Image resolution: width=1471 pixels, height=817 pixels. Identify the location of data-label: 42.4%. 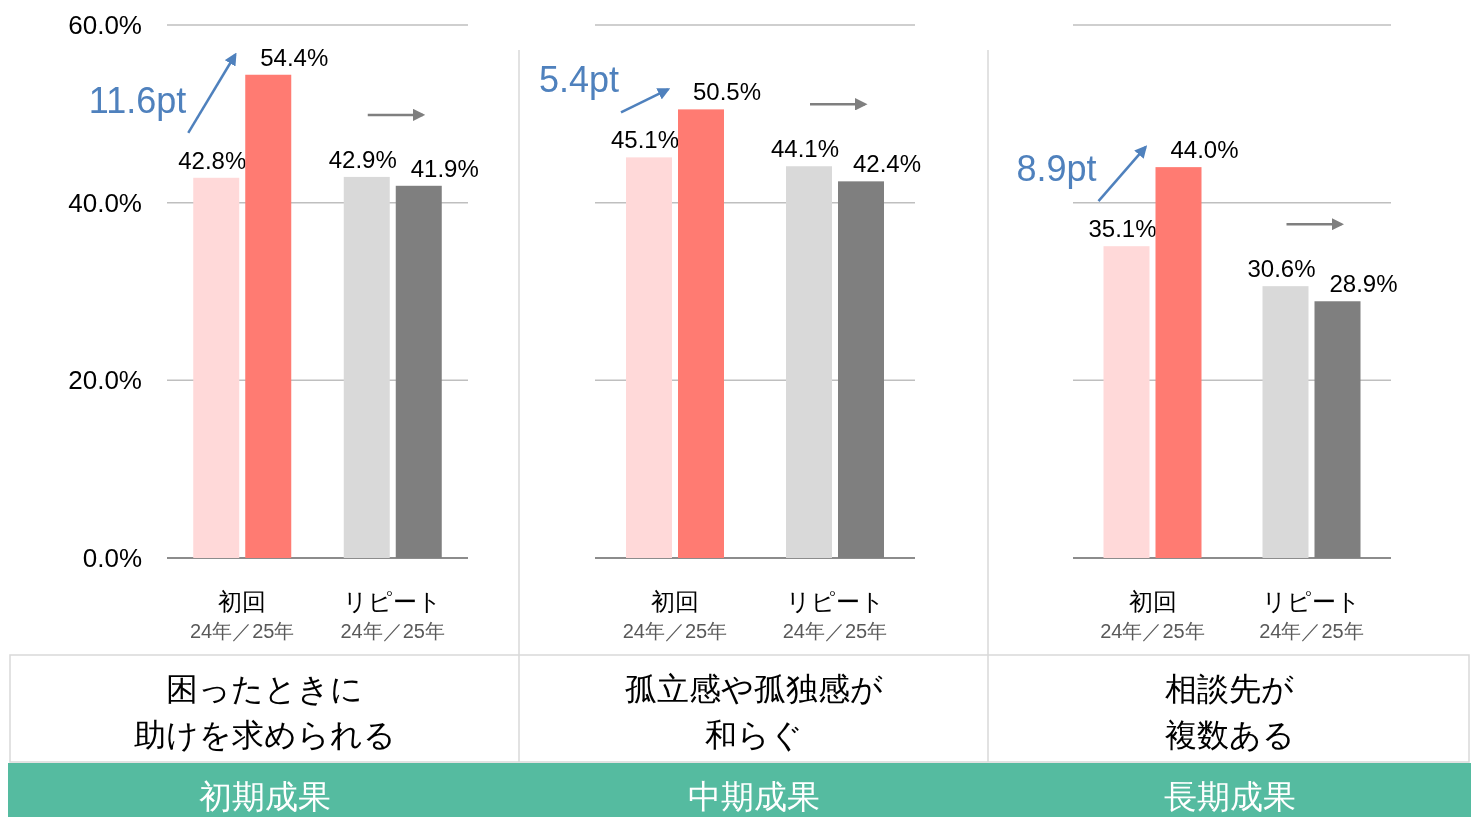
(887, 164).